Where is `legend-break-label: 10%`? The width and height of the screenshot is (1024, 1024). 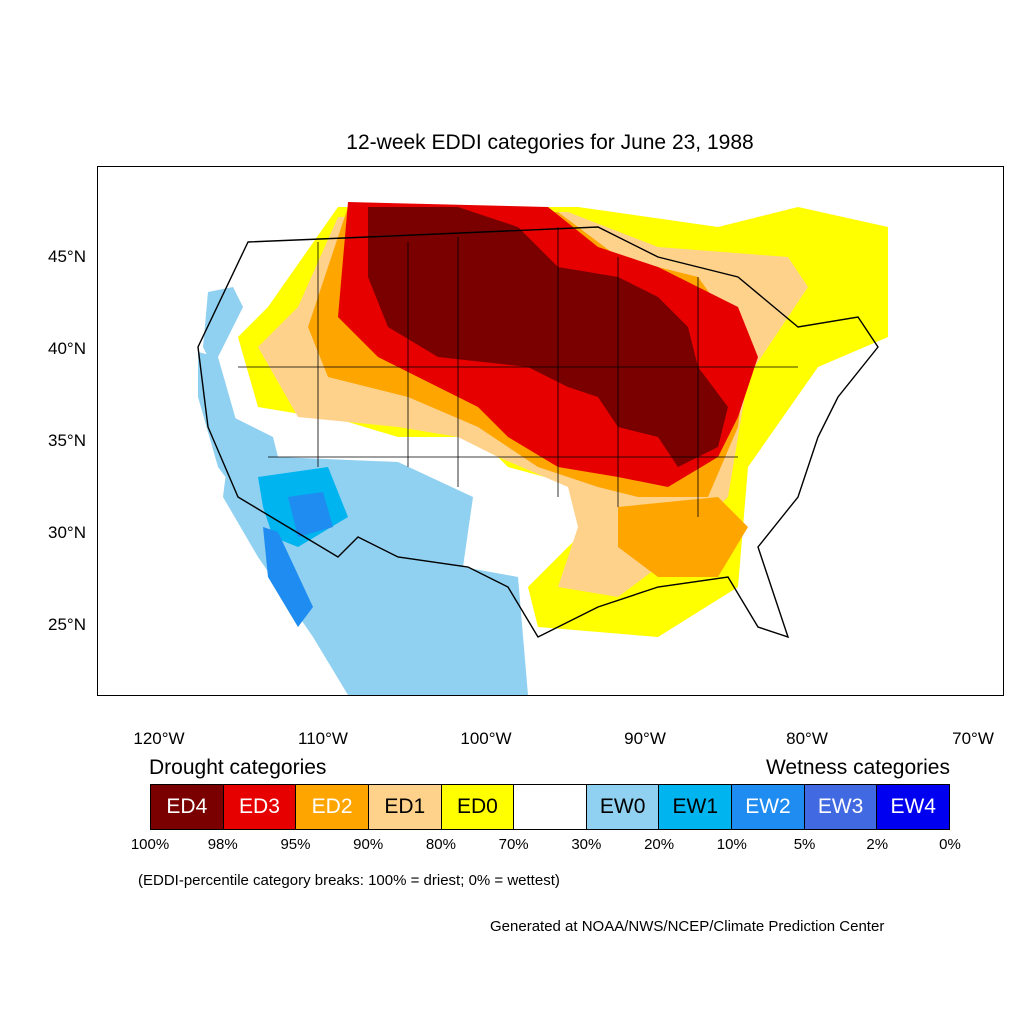
legend-break-label: 10% is located at coordinates (731, 844).